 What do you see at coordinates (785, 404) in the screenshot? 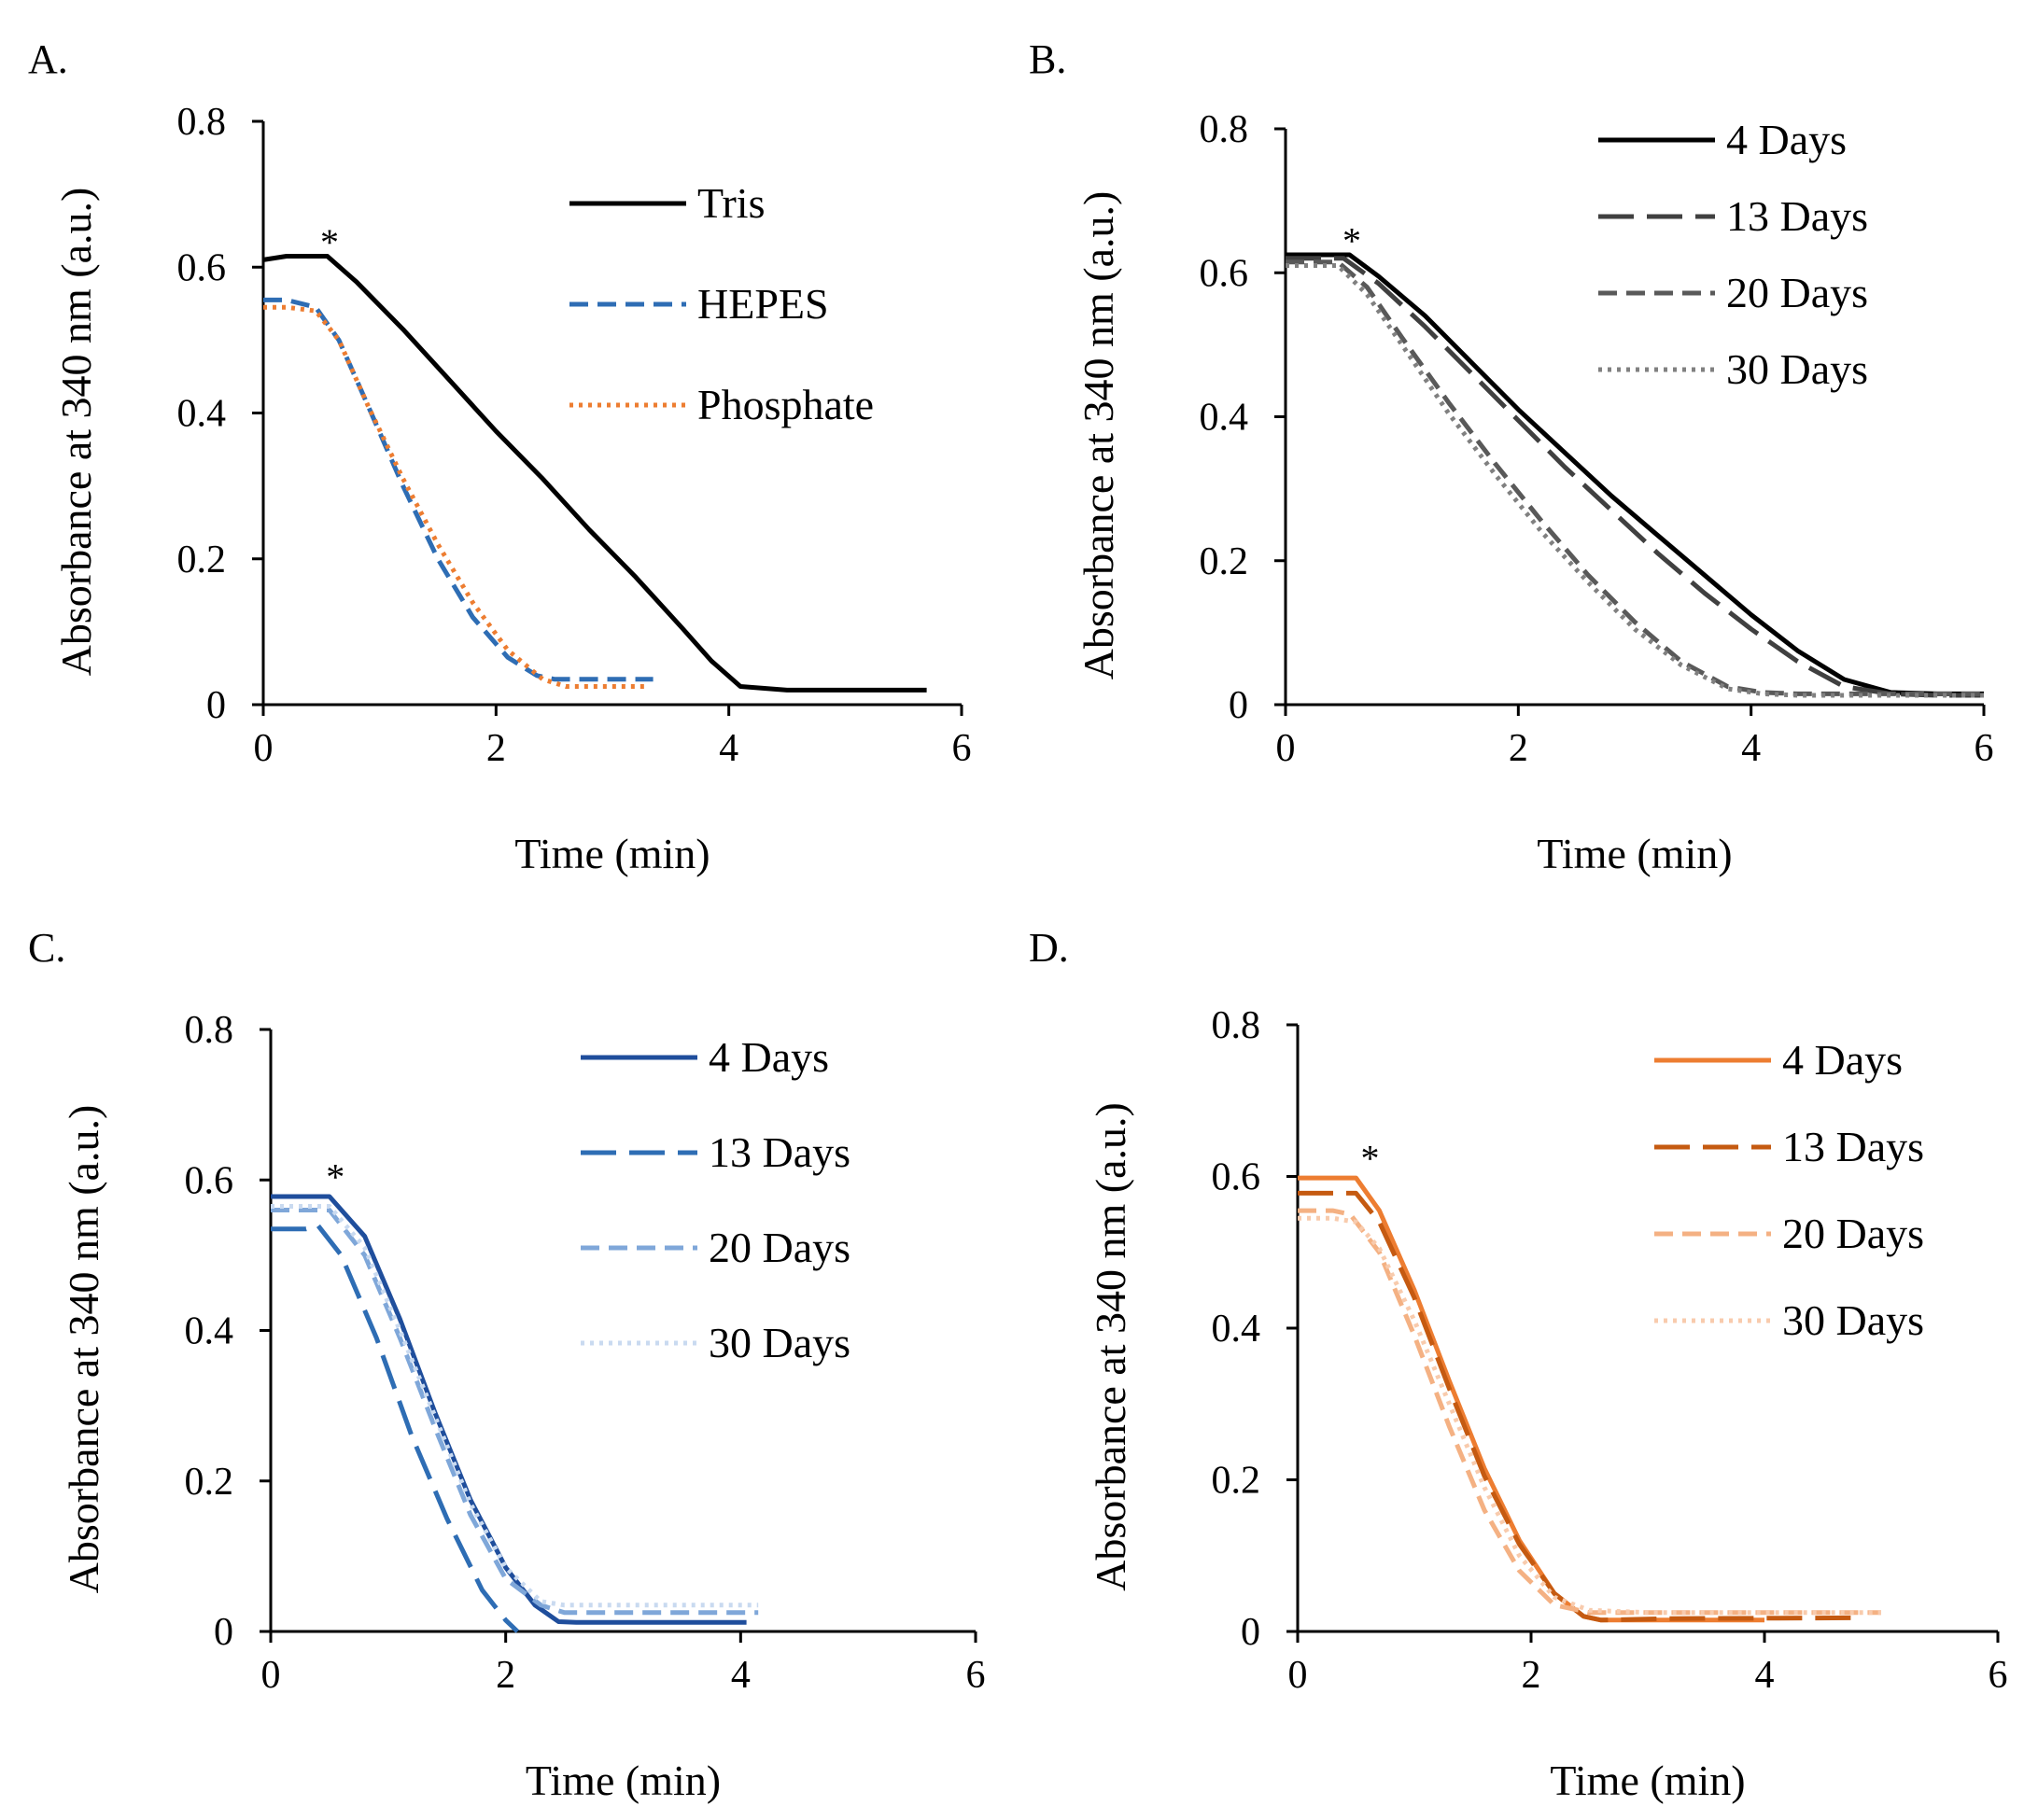
I see `legend-label: Phosphate` at bounding box center [785, 404].